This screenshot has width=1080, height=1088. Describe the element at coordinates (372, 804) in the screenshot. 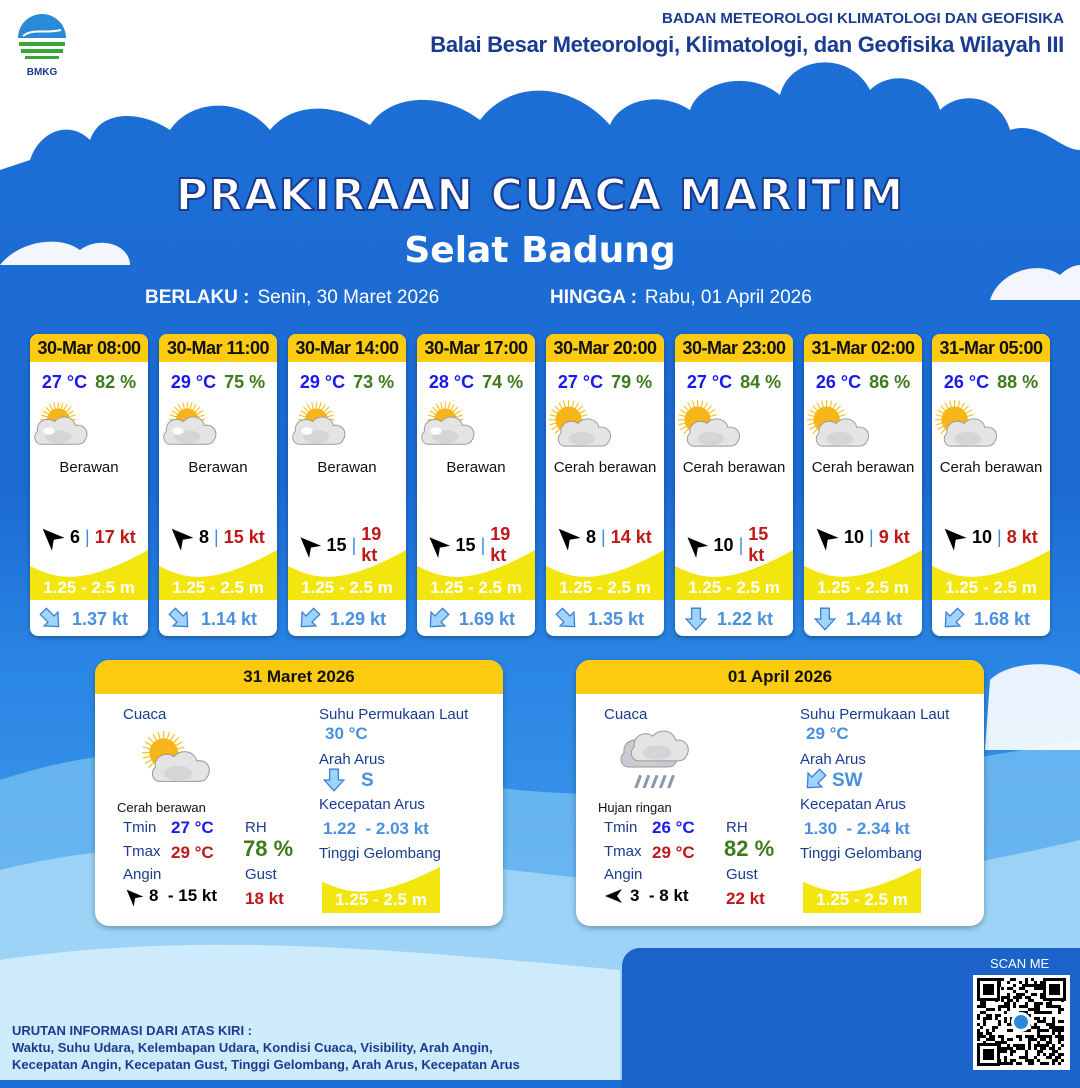

I see `current-speed-label: Kecepatan Arus` at that location.